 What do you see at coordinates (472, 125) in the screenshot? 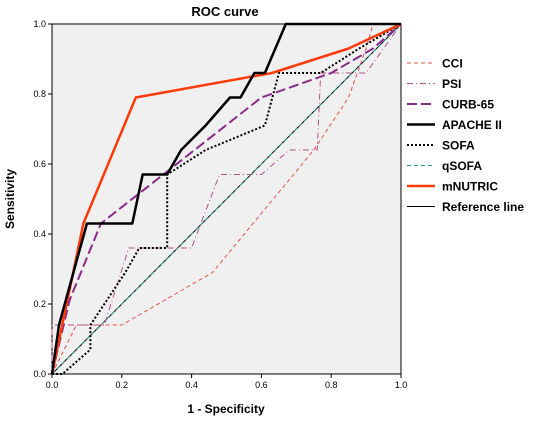
I see `legend-label-apache-ii: APACHE II` at bounding box center [472, 125].